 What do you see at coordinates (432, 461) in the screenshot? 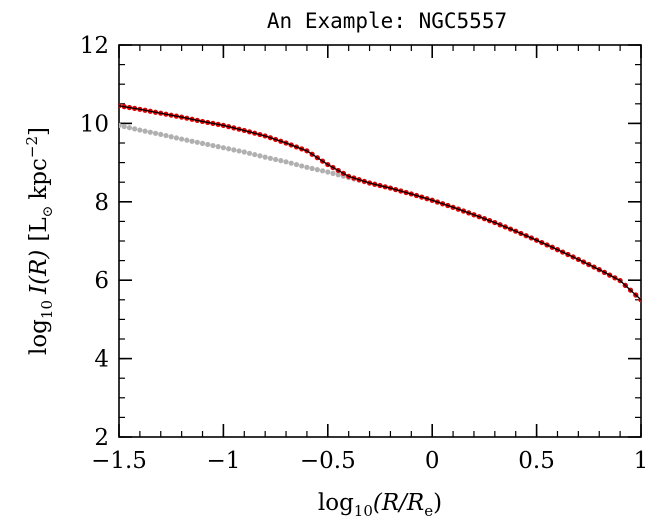
I see `x-tick-label: 0` at bounding box center [432, 461].